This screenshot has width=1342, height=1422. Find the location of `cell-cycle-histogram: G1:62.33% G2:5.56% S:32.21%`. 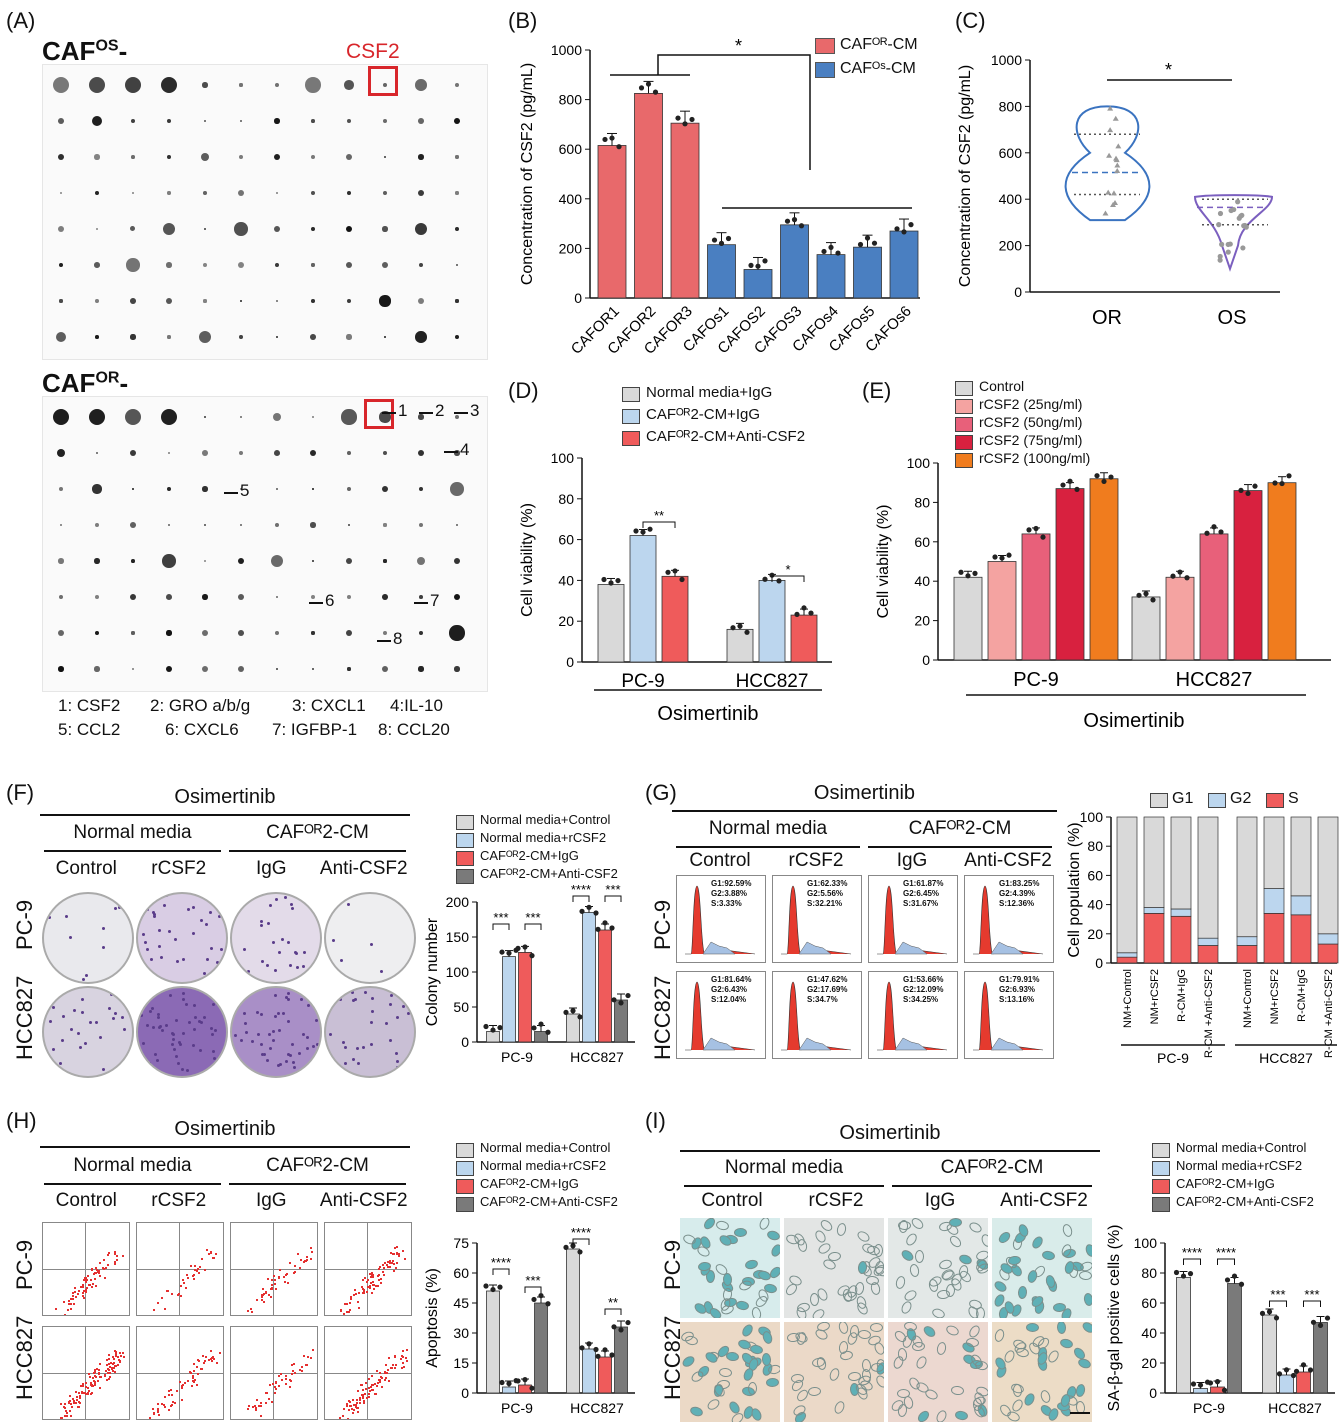

cell-cycle-histogram: G1:62.33% G2:5.56% S:32.21% is located at coordinates (817, 919).